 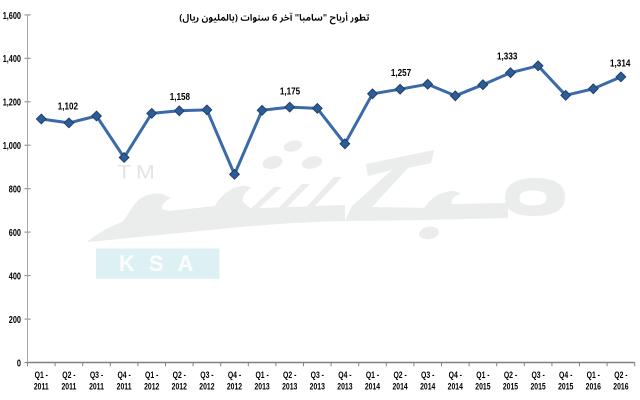 What do you see at coordinates (12, 16) in the screenshot?
I see `svg-text: 1,600` at bounding box center [12, 16].